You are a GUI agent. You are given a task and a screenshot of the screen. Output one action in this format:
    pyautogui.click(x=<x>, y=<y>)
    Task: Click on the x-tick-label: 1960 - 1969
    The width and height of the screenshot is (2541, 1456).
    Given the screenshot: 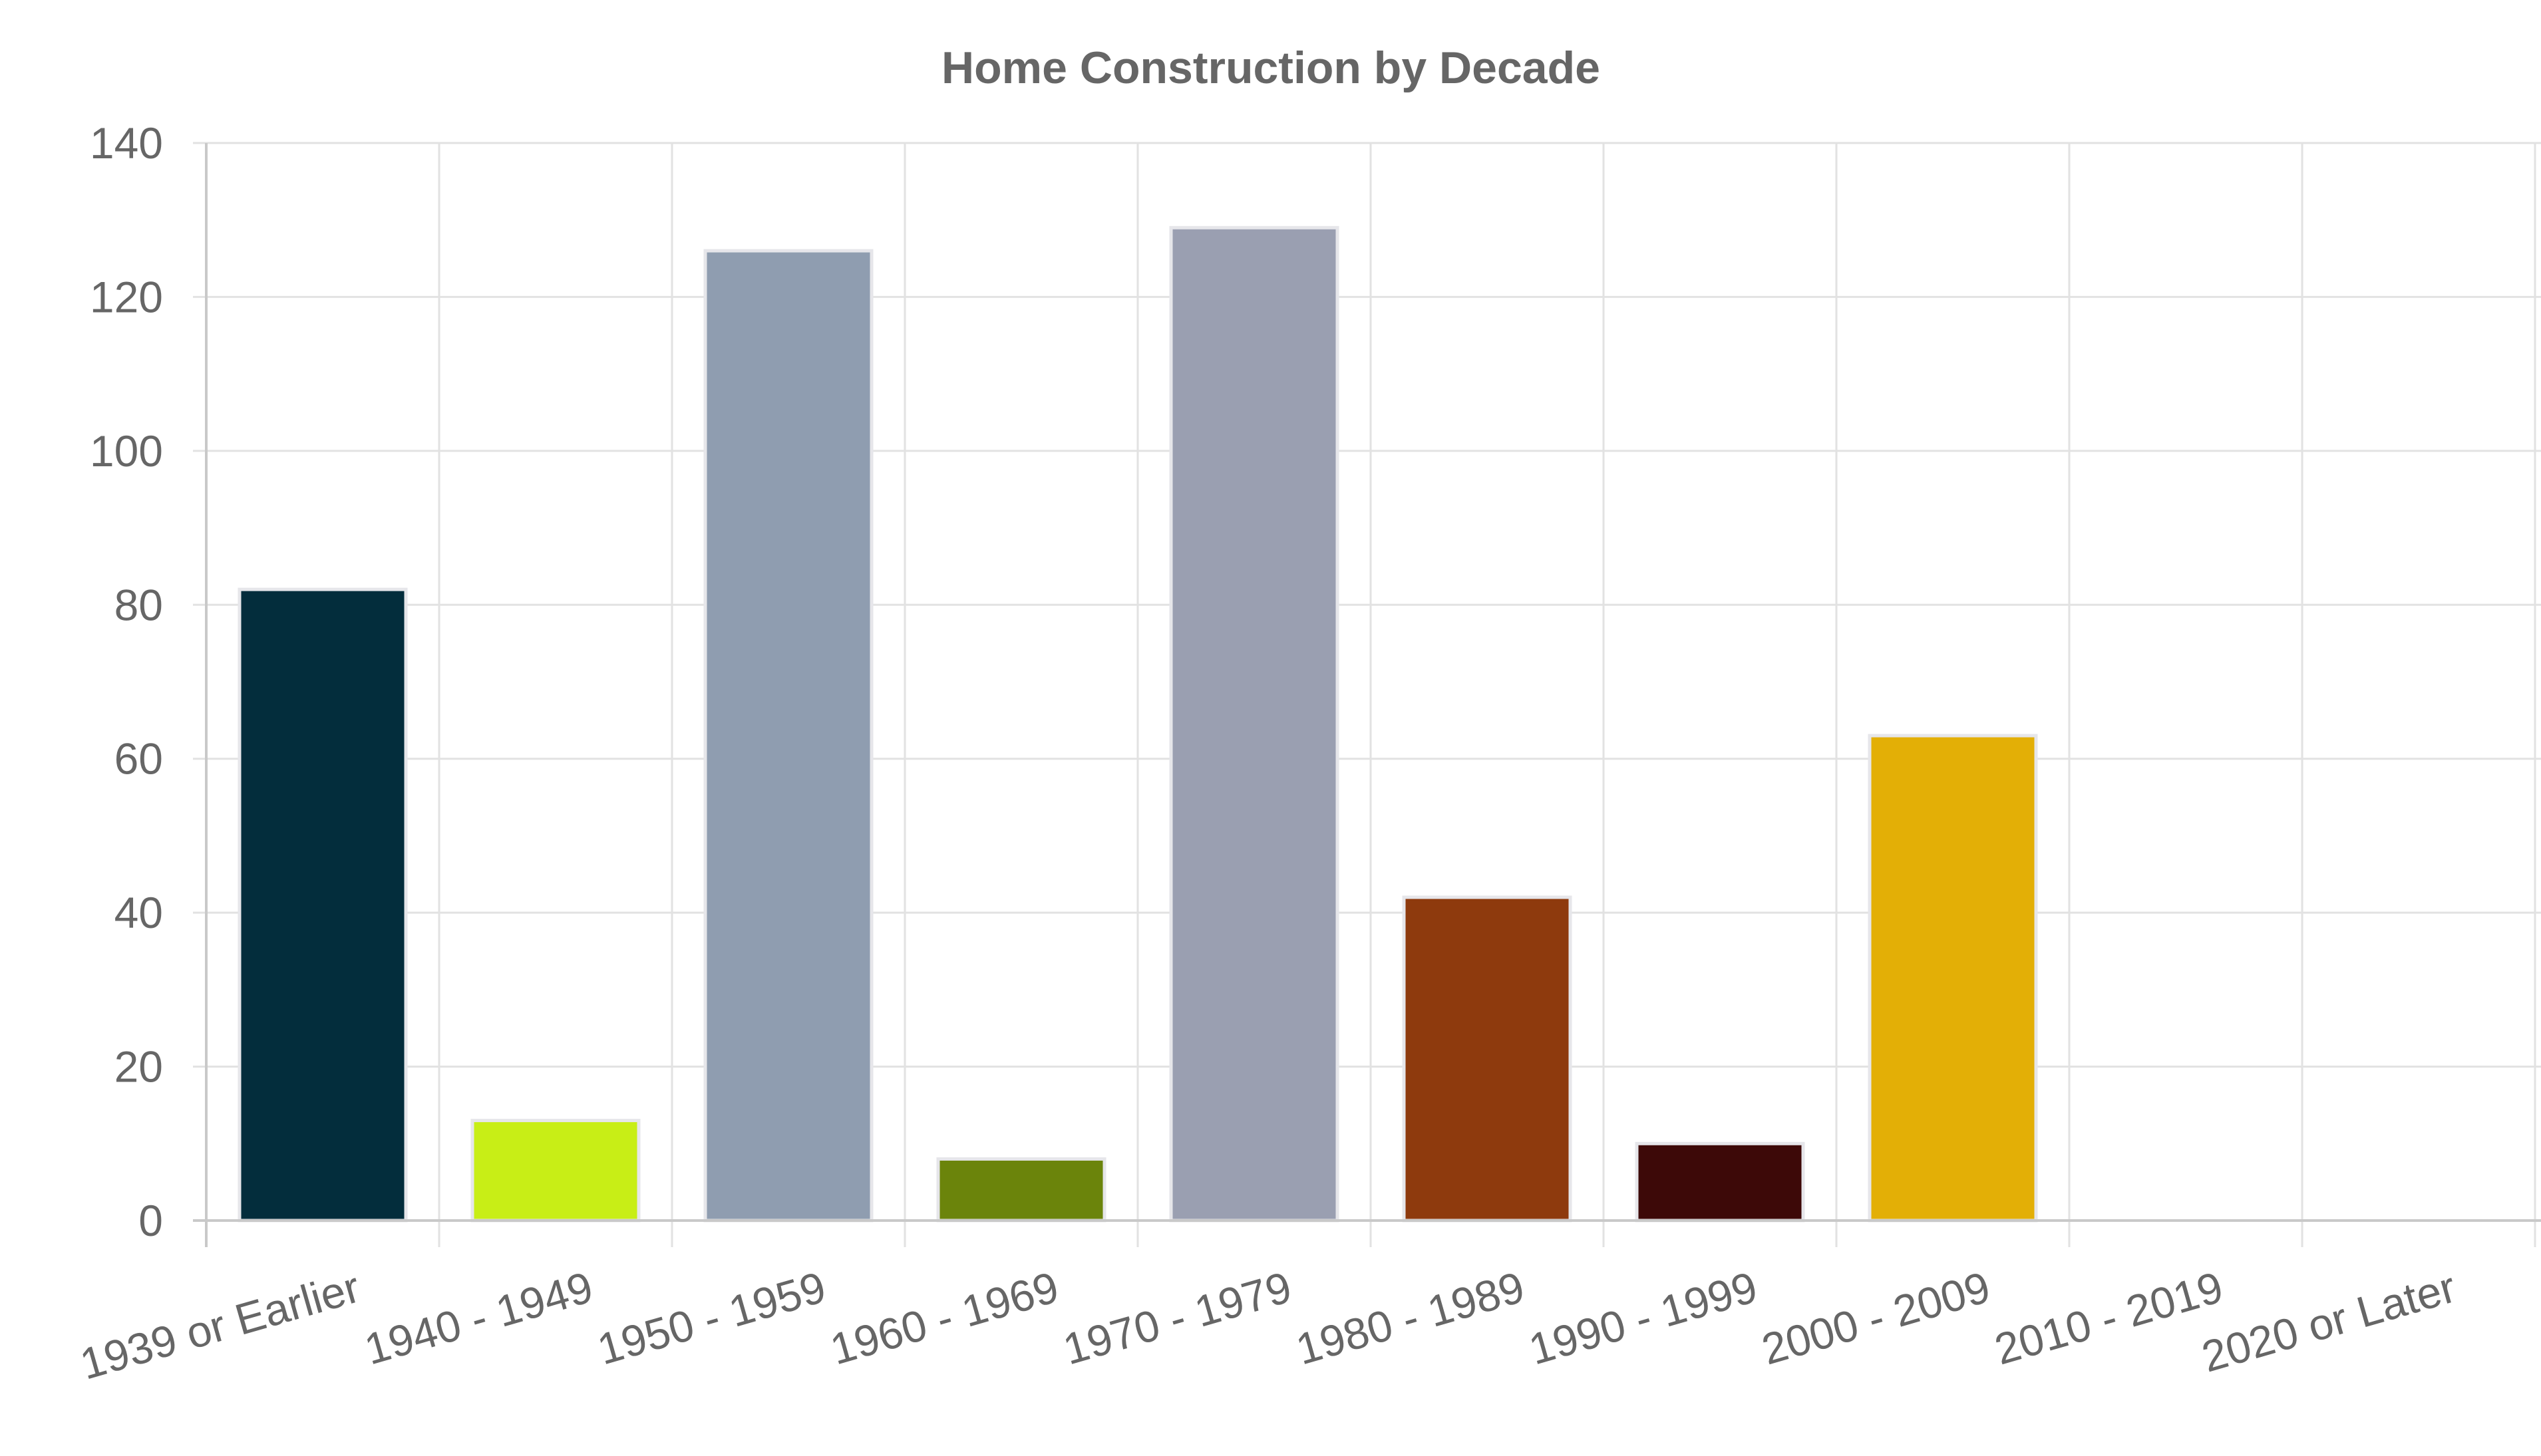 What is the action you would take?
    pyautogui.click(x=944, y=1318)
    